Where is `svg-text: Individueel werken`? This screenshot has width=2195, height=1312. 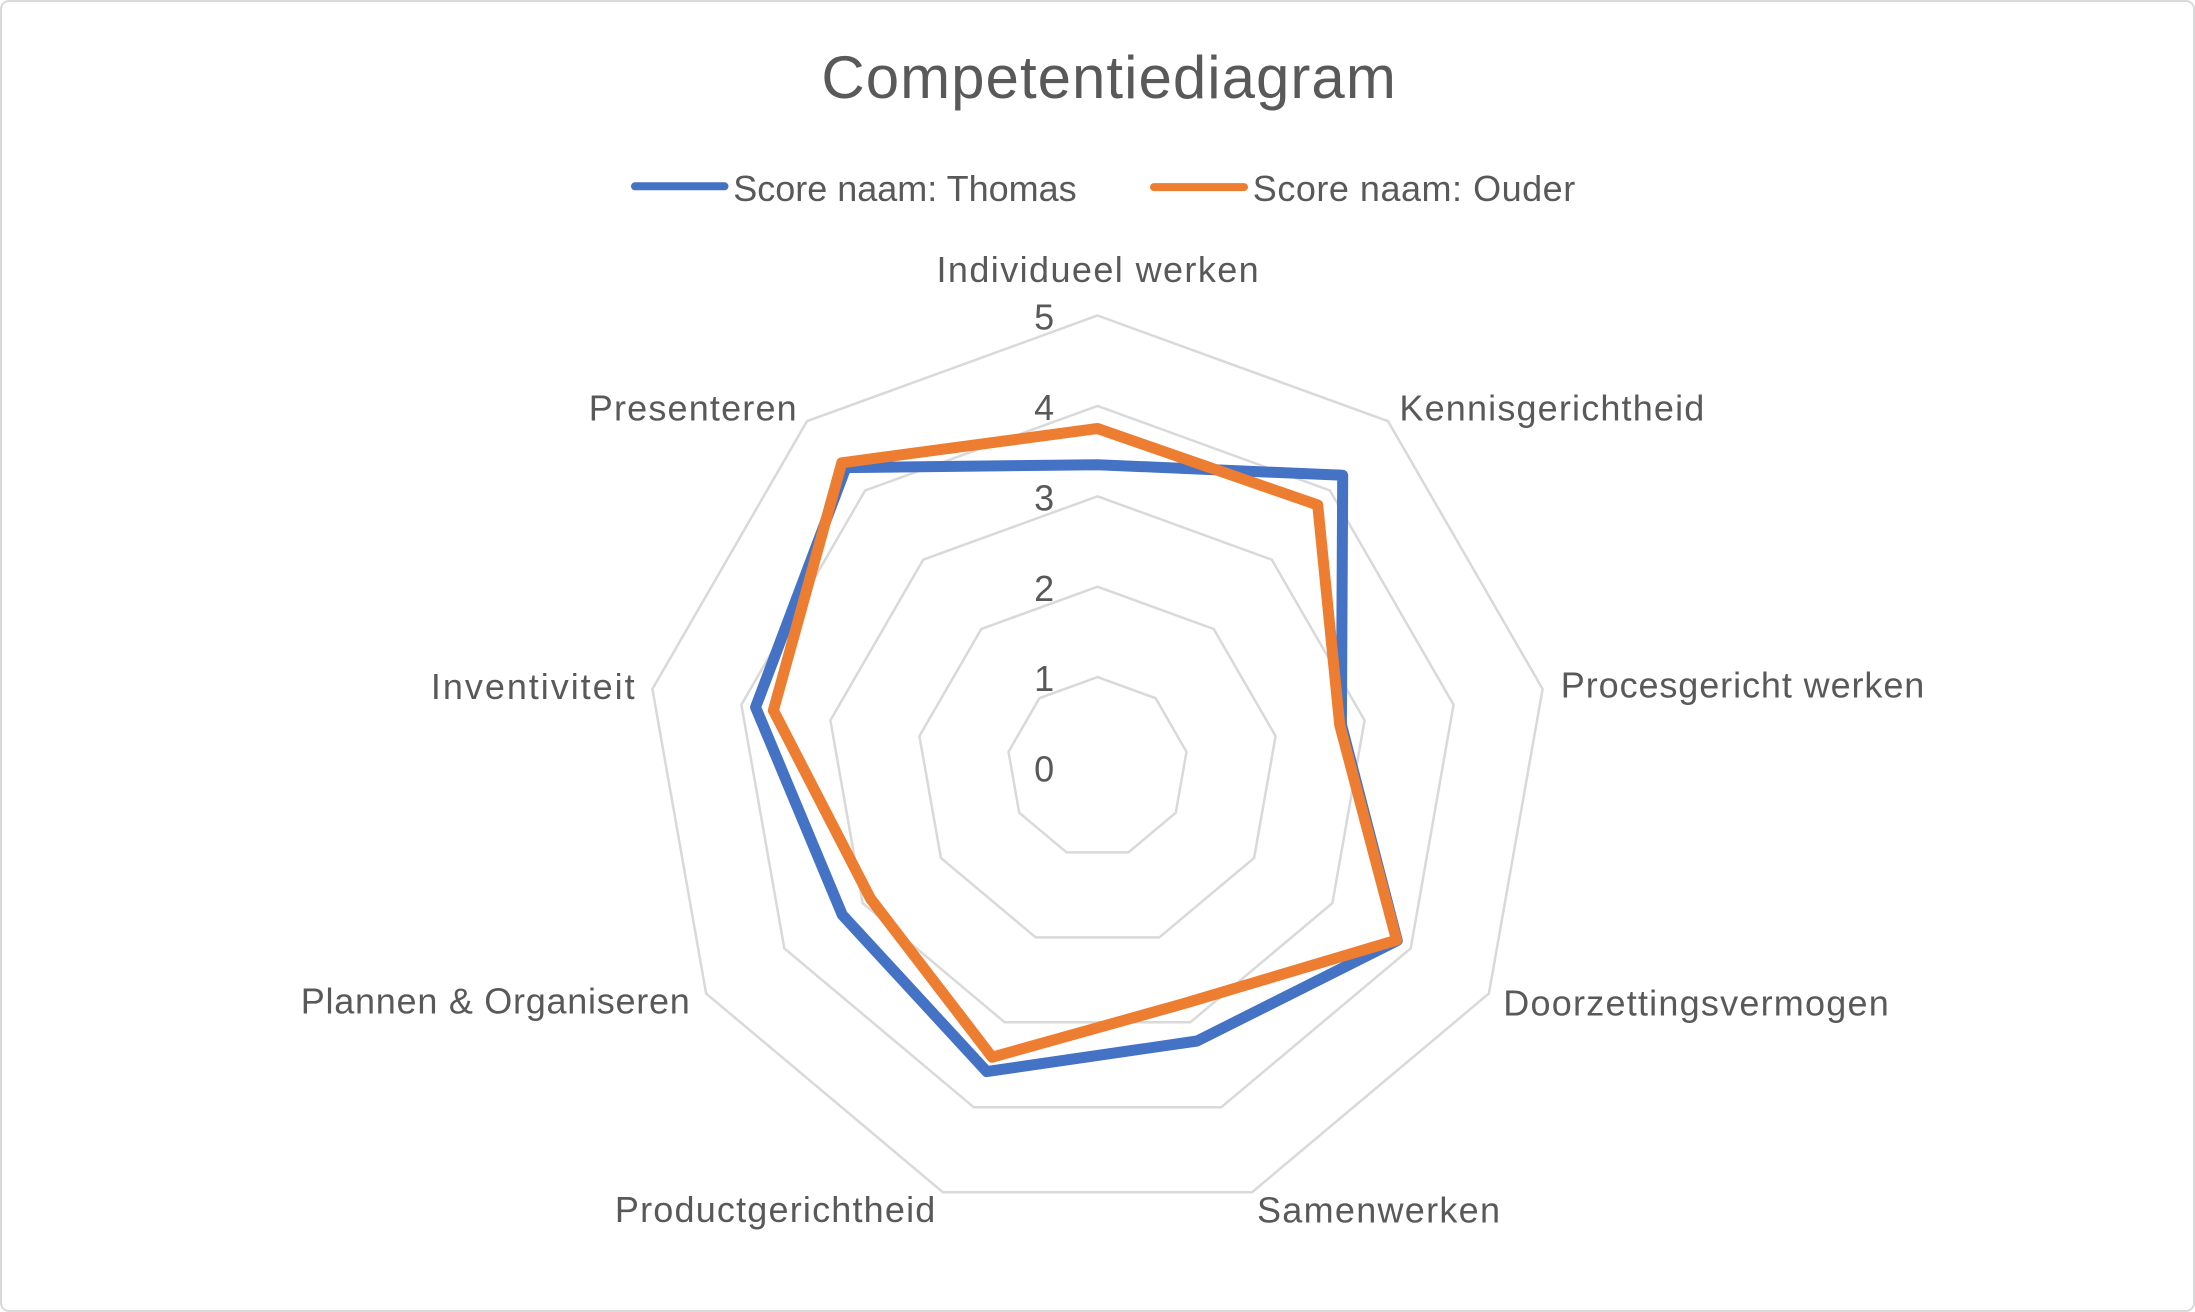
svg-text: Individueel werken is located at coordinates (1097, 268).